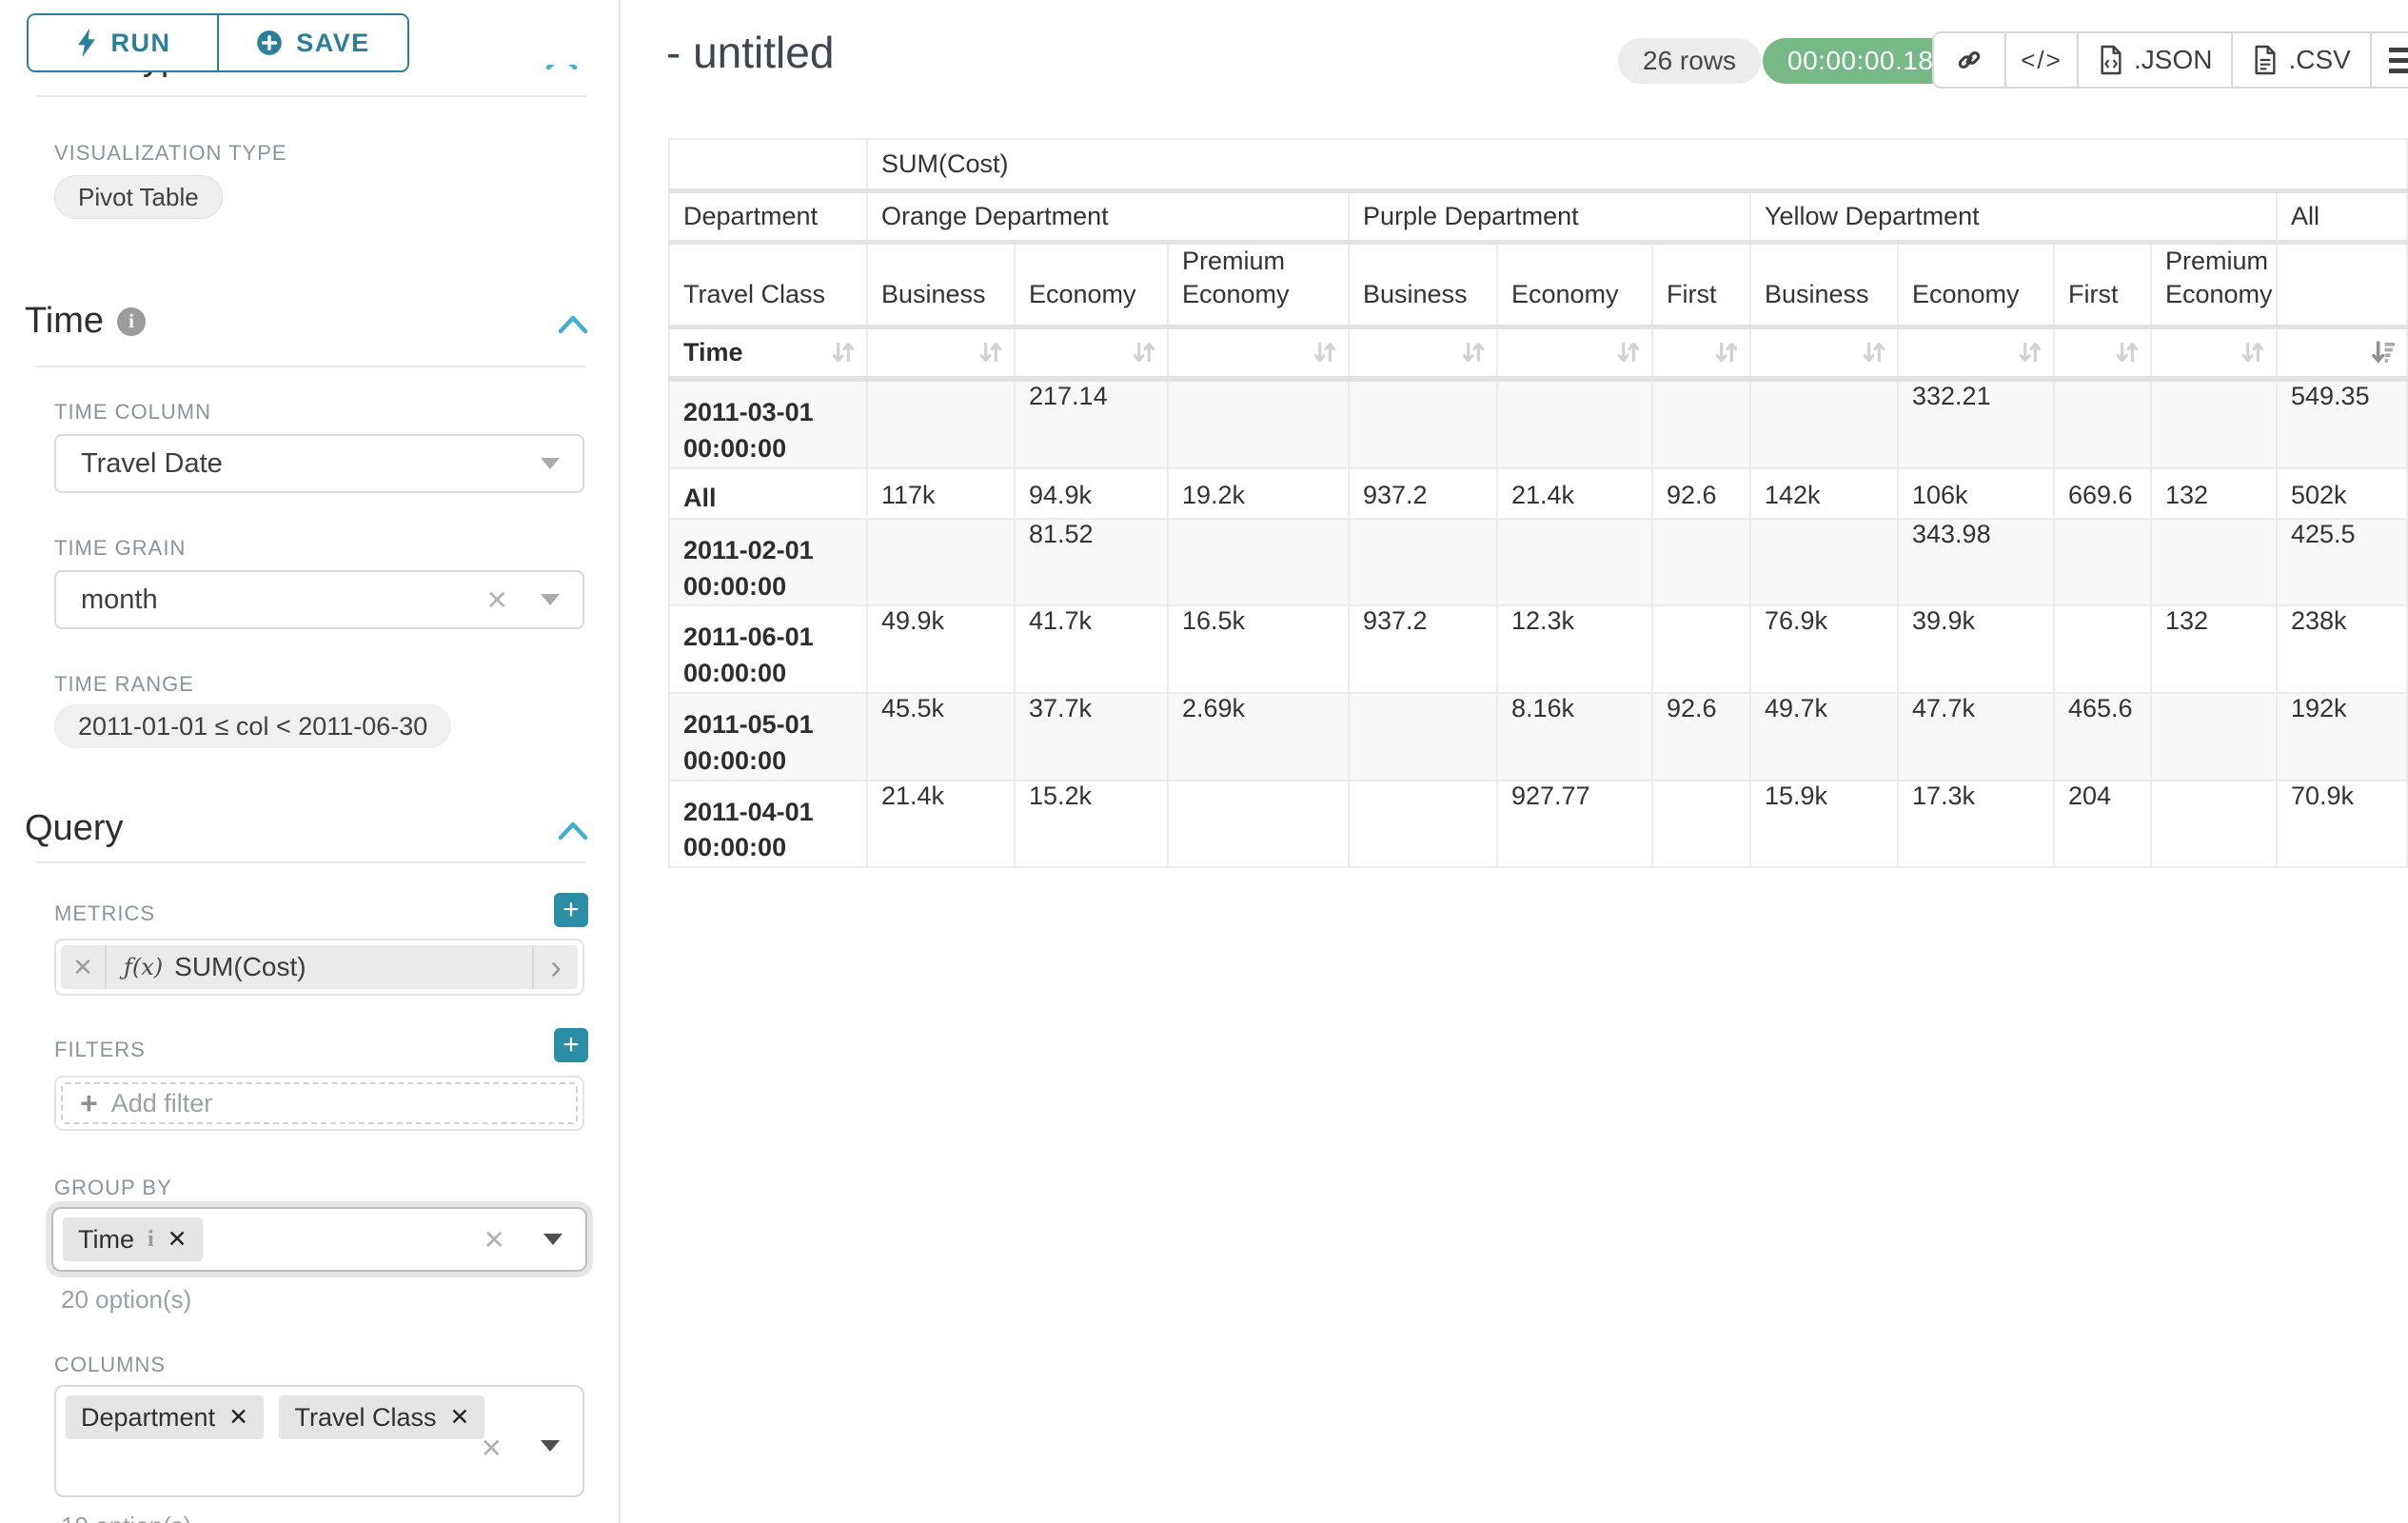 This screenshot has height=1523, width=2408. Describe the element at coordinates (319, 1240) in the screenshot. I see `group-by-select: Time i ✕ ✕` at that location.